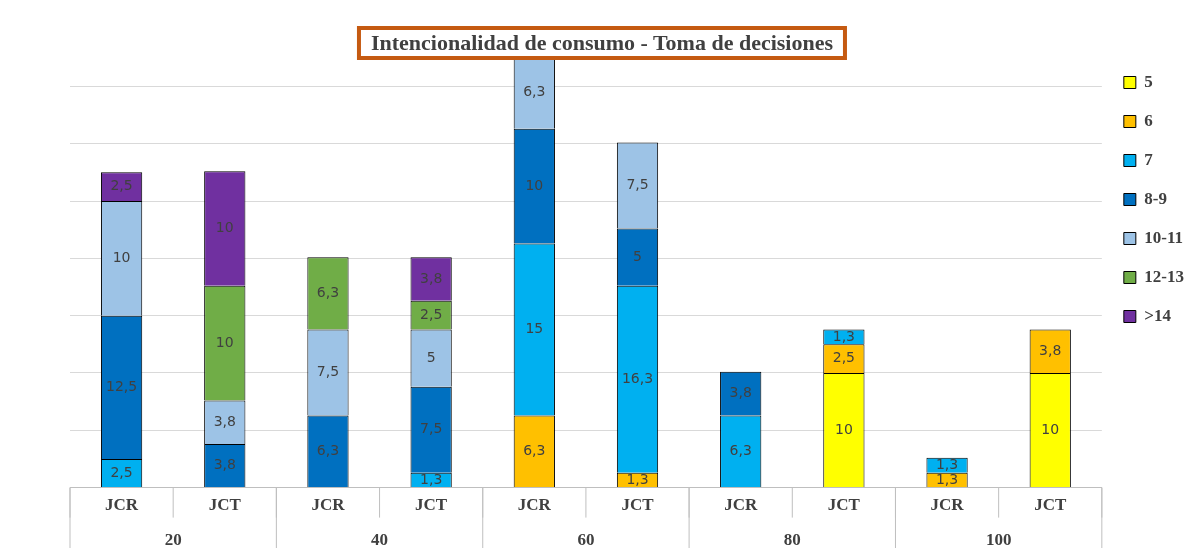 This screenshot has height=548, width=1204. What do you see at coordinates (1149, 159) in the screenshot?
I see `legend-label: 7` at bounding box center [1149, 159].